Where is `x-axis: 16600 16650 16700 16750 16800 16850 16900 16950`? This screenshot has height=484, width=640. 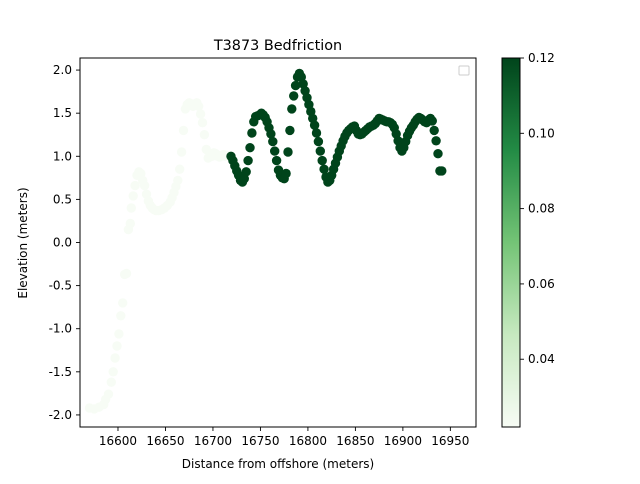
x-axis: 16600 16650 16700 16750 16800 16850 16900 16950 is located at coordinates (284, 437).